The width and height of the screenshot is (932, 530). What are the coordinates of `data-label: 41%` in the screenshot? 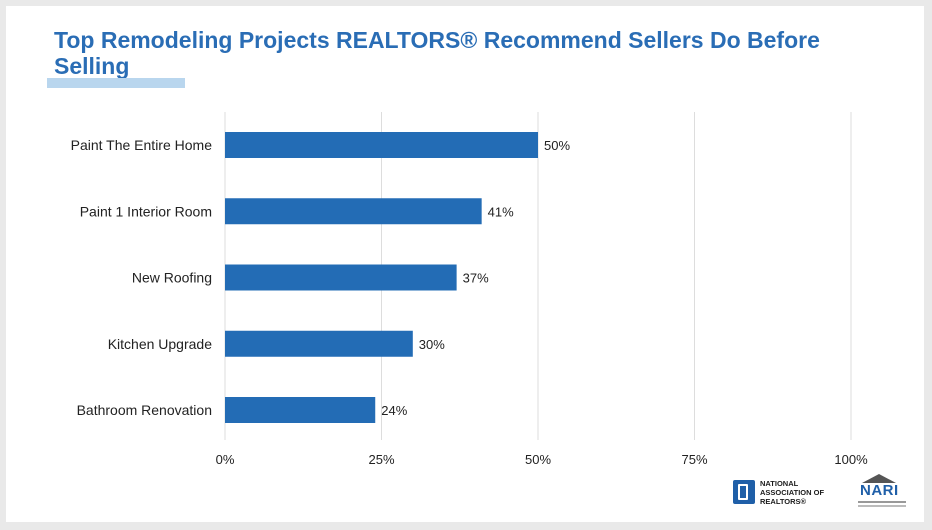 It's located at (501, 211).